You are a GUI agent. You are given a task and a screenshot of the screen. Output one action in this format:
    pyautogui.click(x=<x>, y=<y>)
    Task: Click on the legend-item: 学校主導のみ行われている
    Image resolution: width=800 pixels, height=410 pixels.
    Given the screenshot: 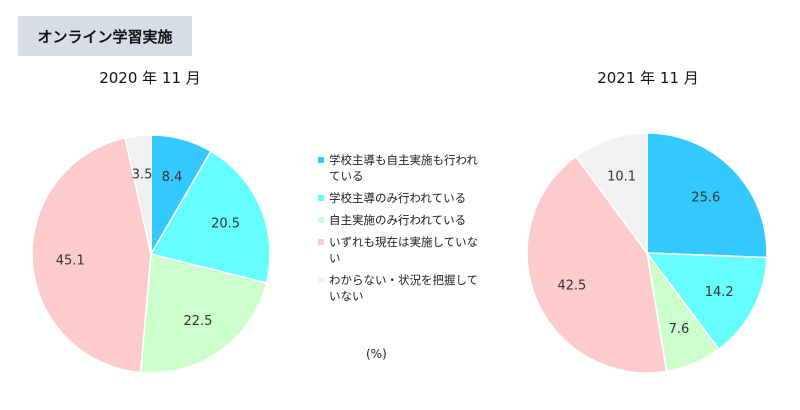 What is the action you would take?
    pyautogui.click(x=400, y=198)
    